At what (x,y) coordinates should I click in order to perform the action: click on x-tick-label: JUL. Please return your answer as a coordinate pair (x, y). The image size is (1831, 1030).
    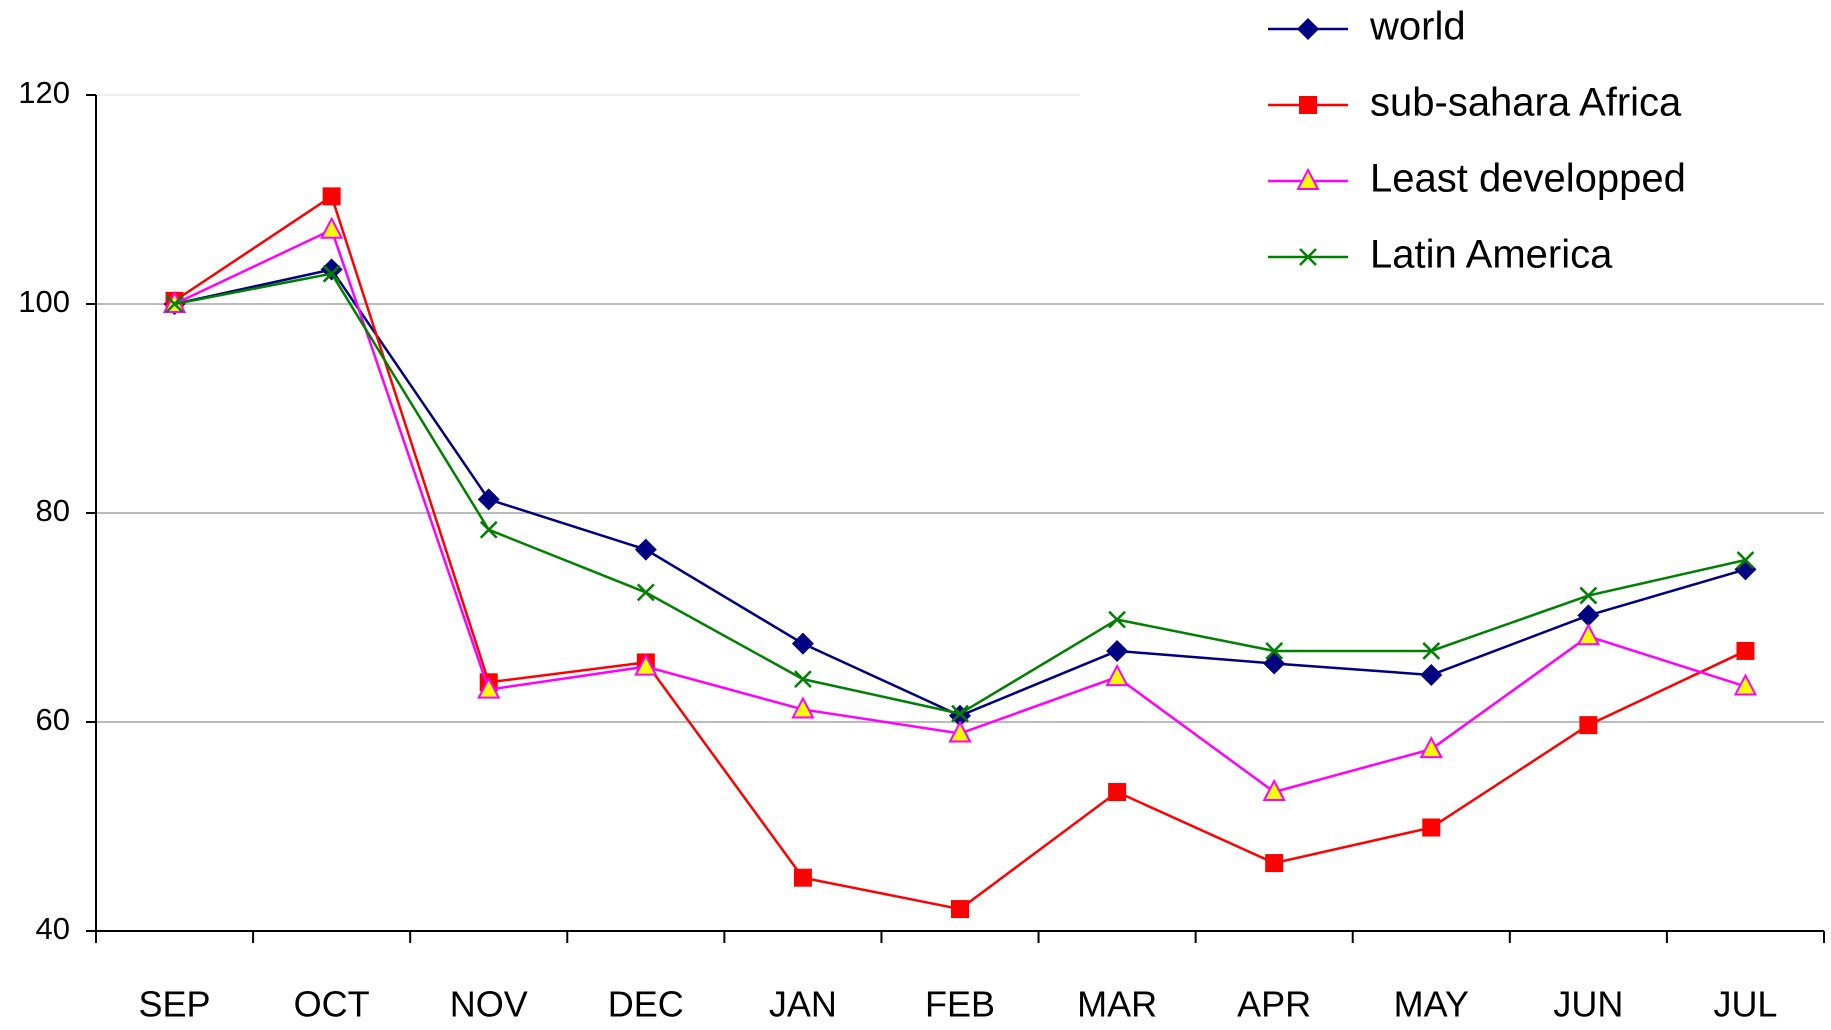
    Looking at the image, I should click on (1745, 1004).